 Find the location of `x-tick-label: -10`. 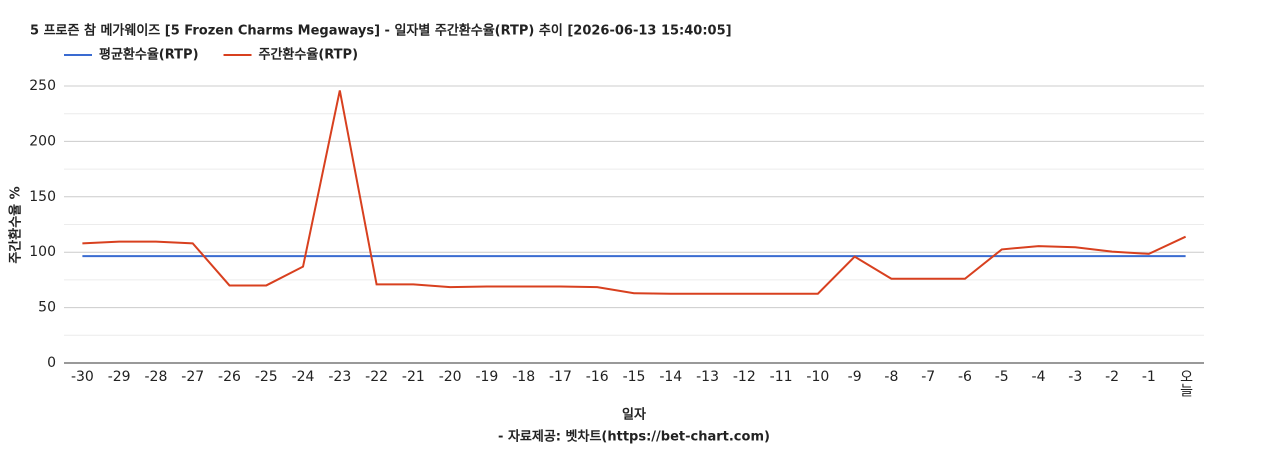

x-tick-label: -10 is located at coordinates (817, 377).